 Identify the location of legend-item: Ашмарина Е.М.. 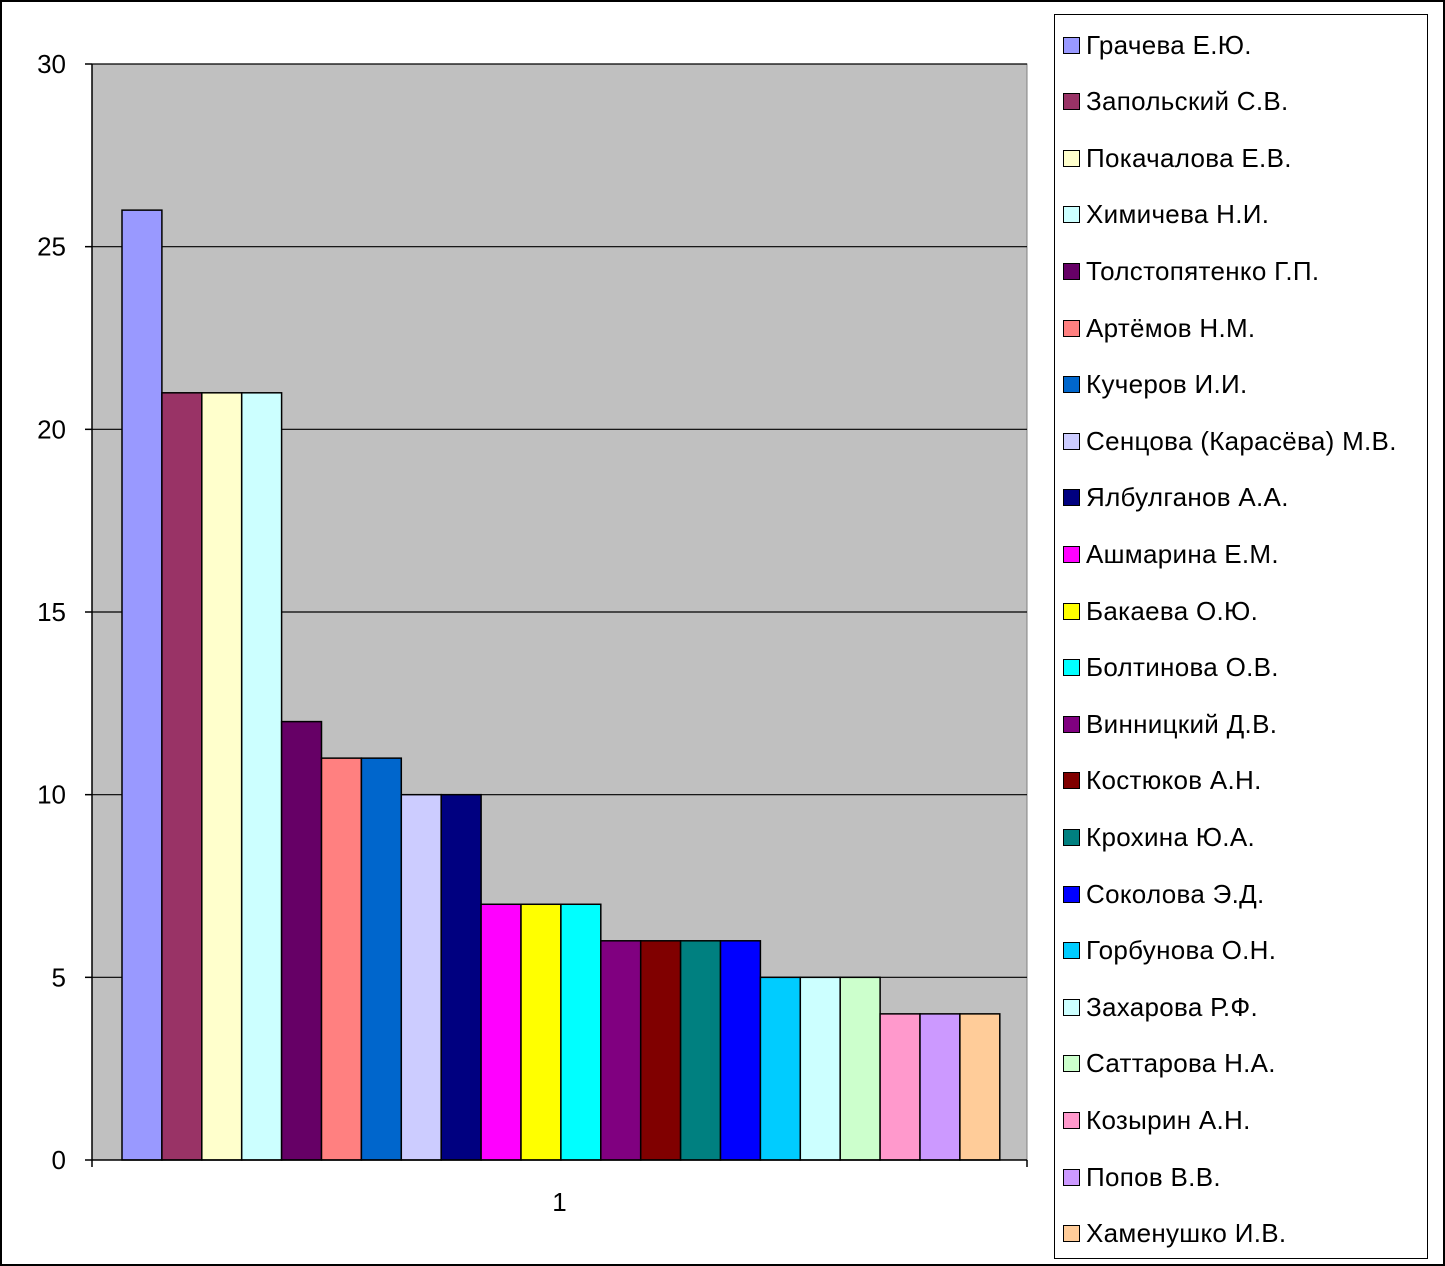
(1171, 554).